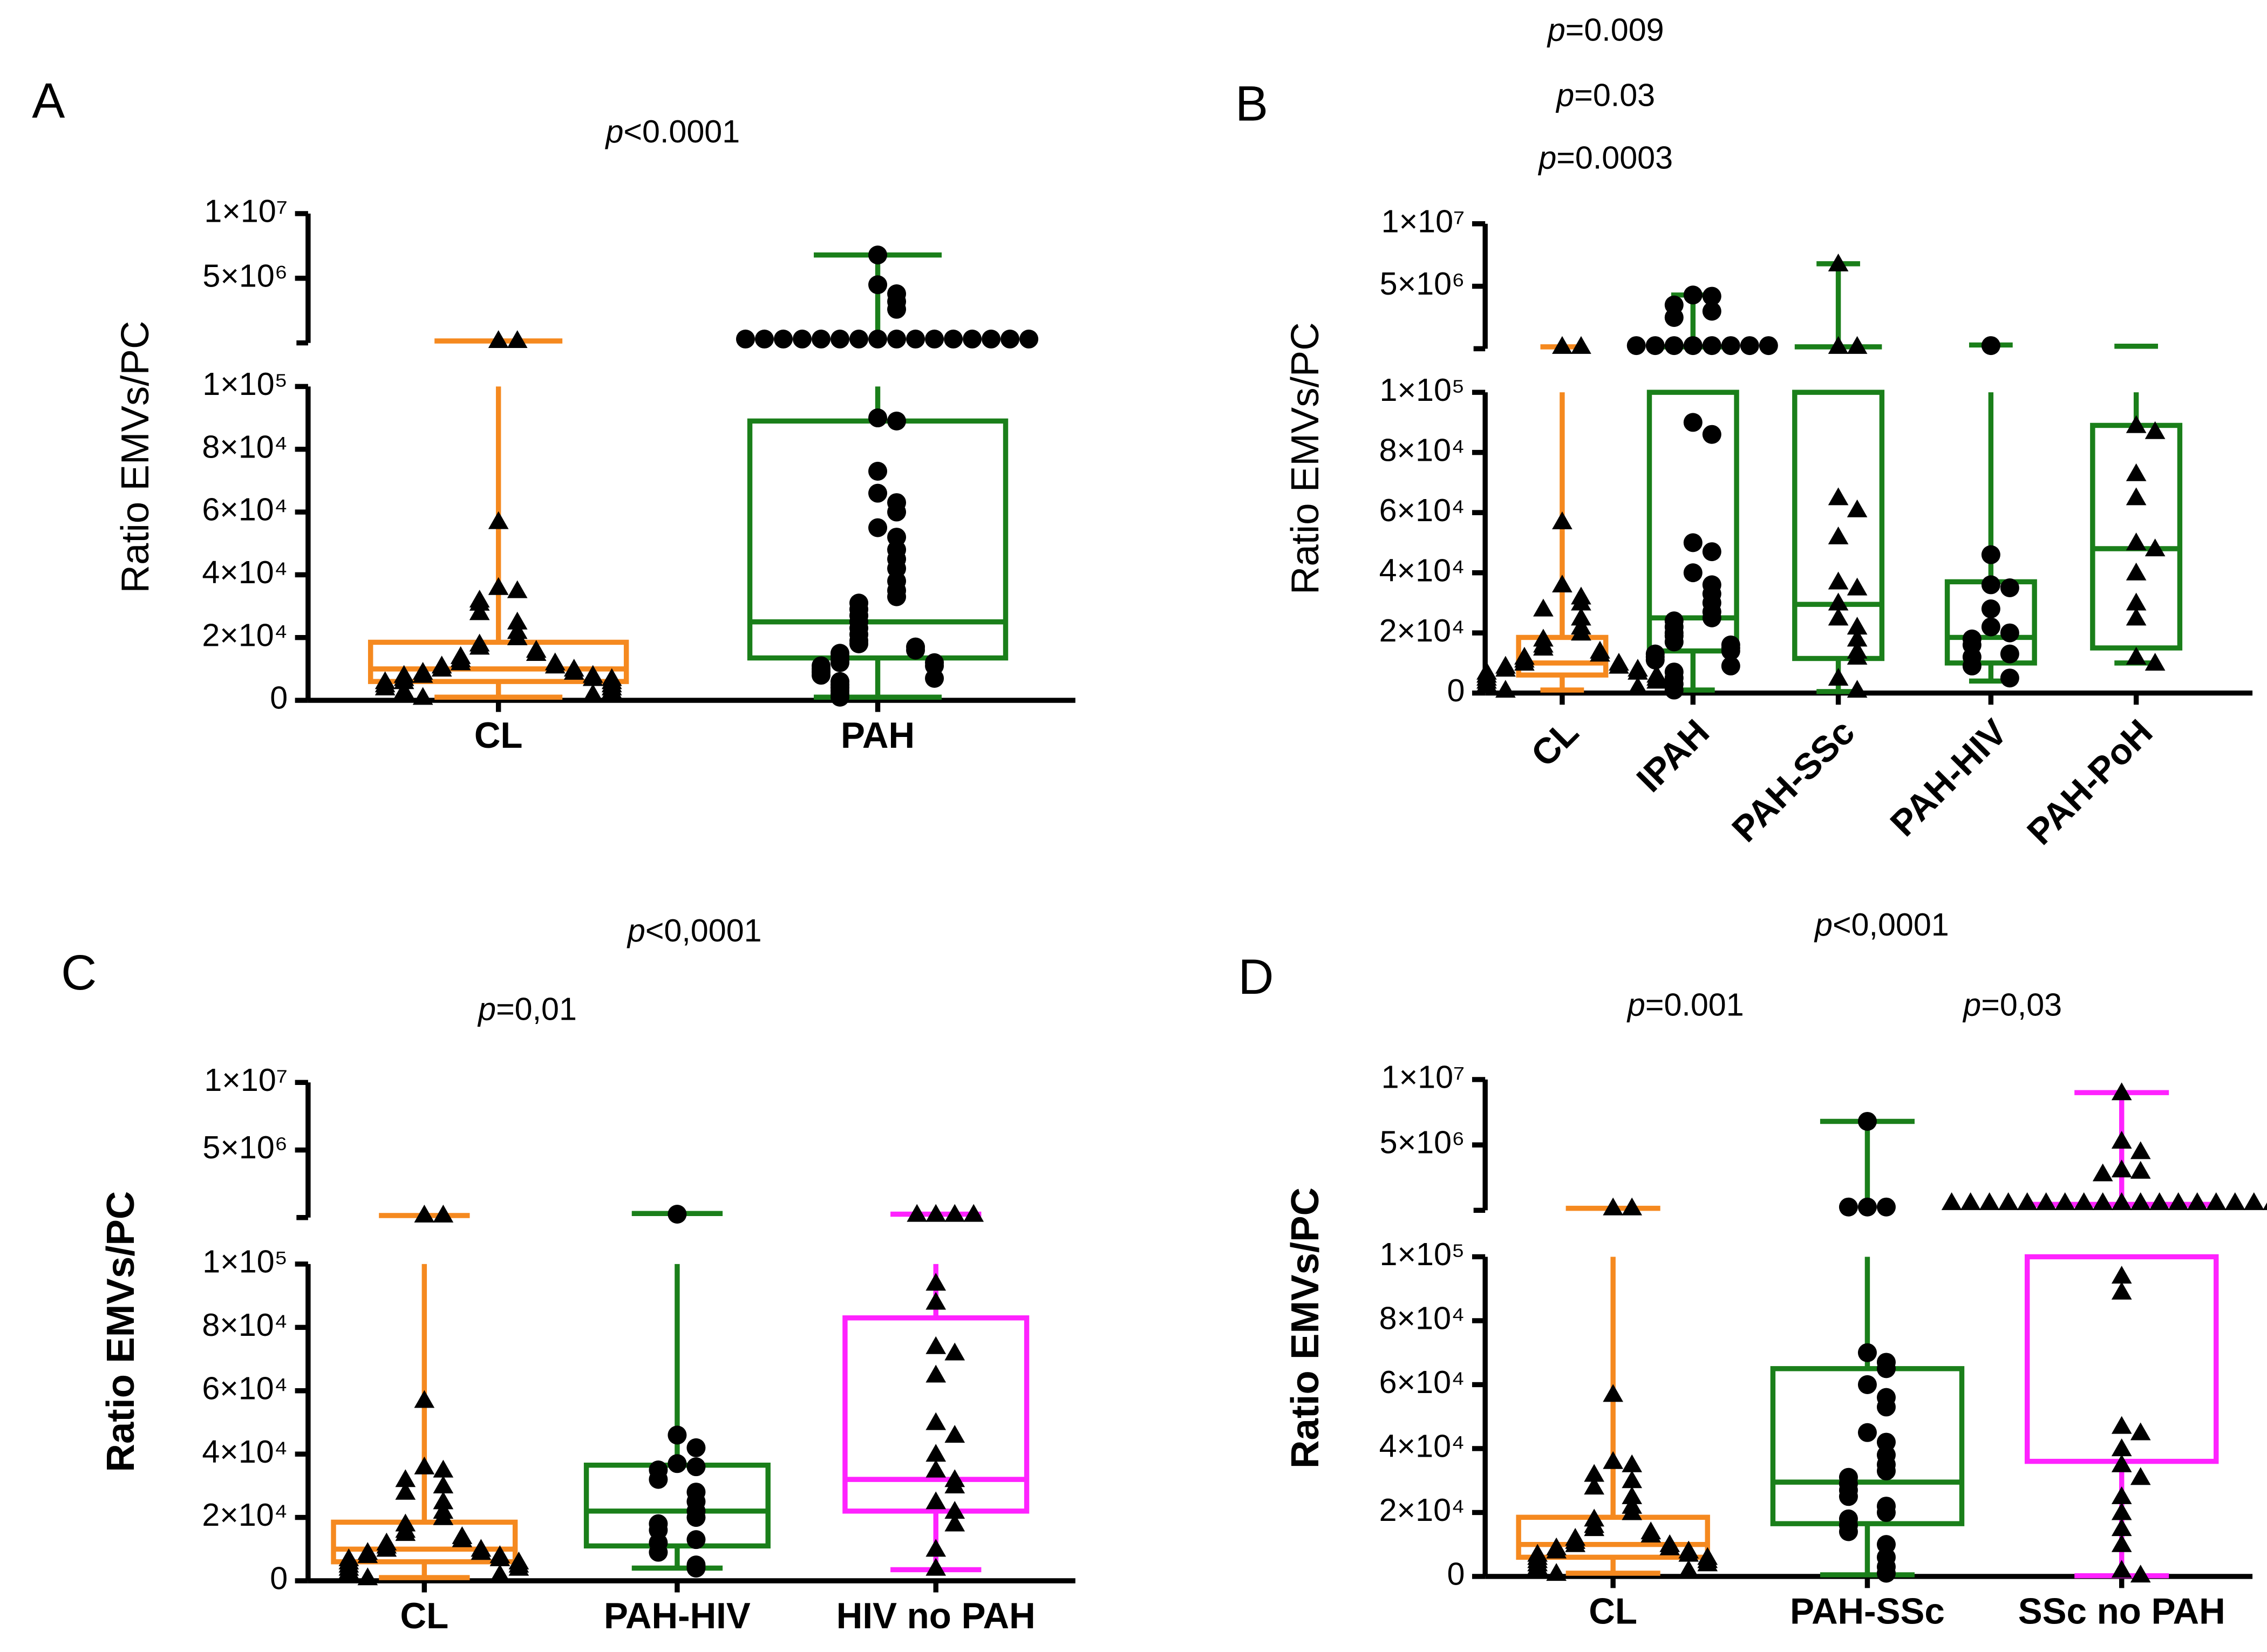 The height and width of the screenshot is (1652, 2267). I want to click on y-tick-label: 4×10⁴, so click(245, 1451).